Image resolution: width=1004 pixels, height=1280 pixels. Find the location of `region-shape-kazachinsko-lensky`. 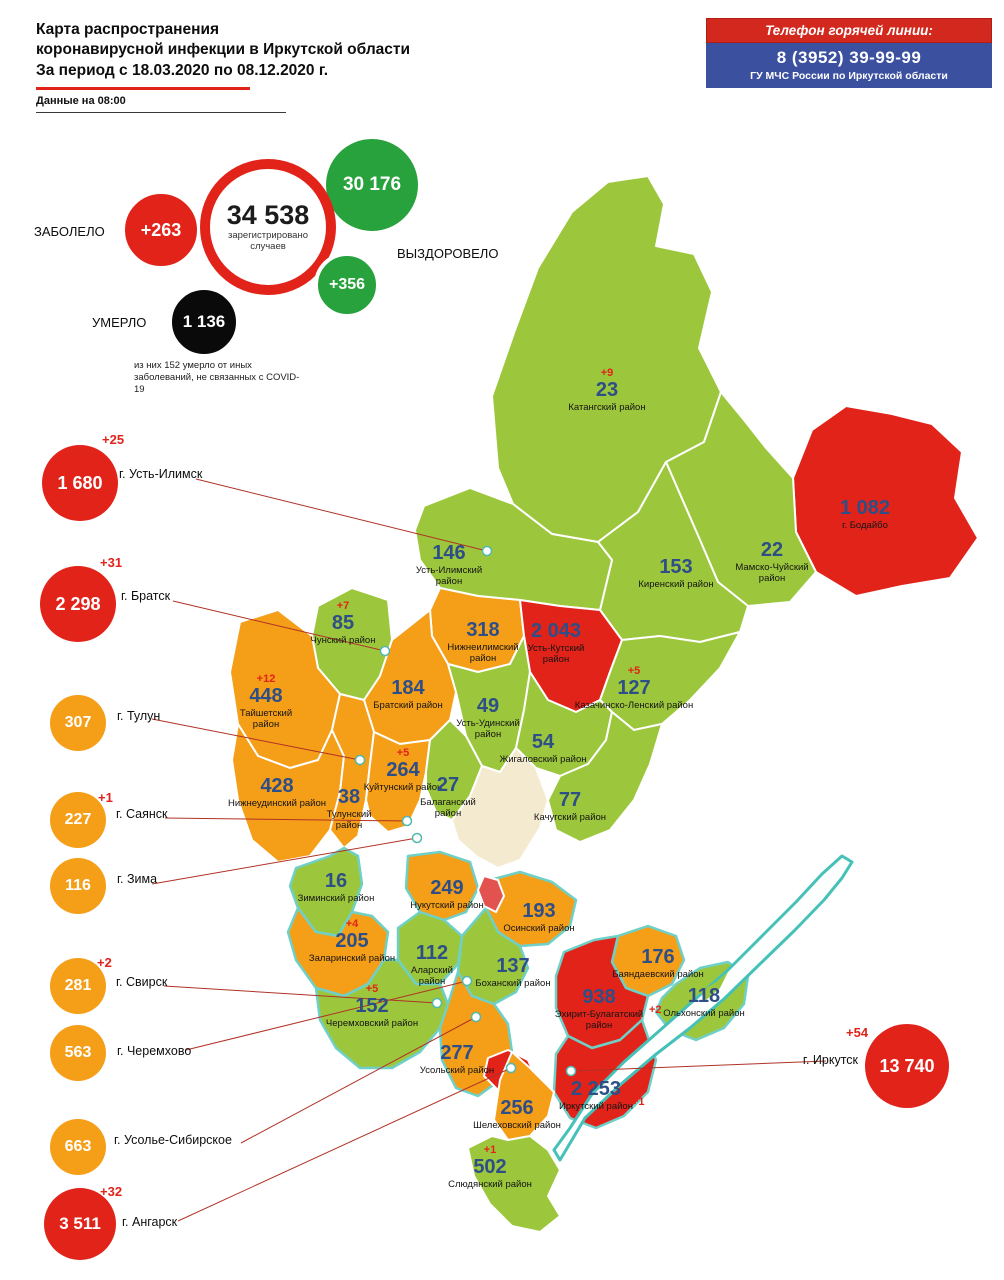

region-shape-kazachinsko-lensky is located at coordinates (670, 681).